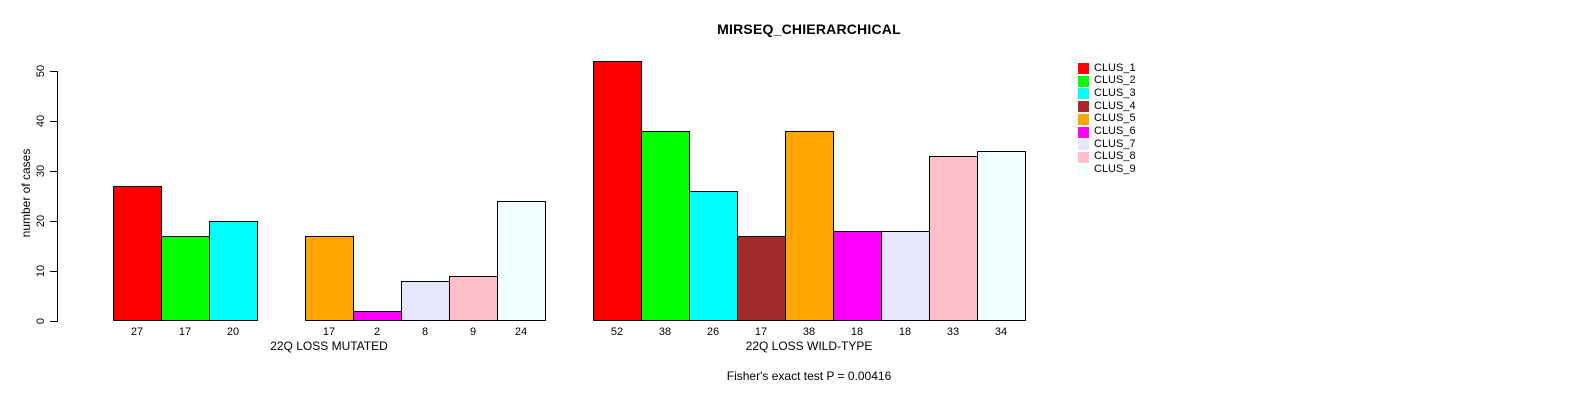 Image resolution: width=1590 pixels, height=400 pixels. I want to click on group-label: 22Q LOSS MUTATED, so click(329, 346).